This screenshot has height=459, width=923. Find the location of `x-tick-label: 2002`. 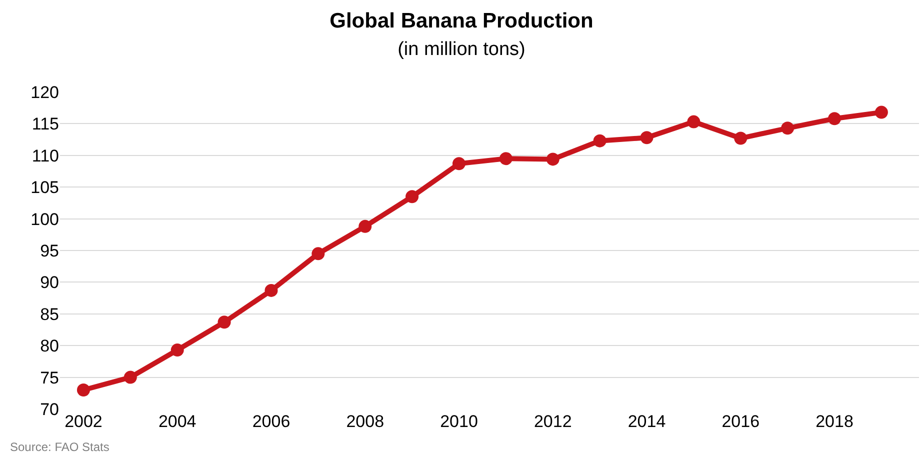

x-tick-label: 2002 is located at coordinates (83, 421).